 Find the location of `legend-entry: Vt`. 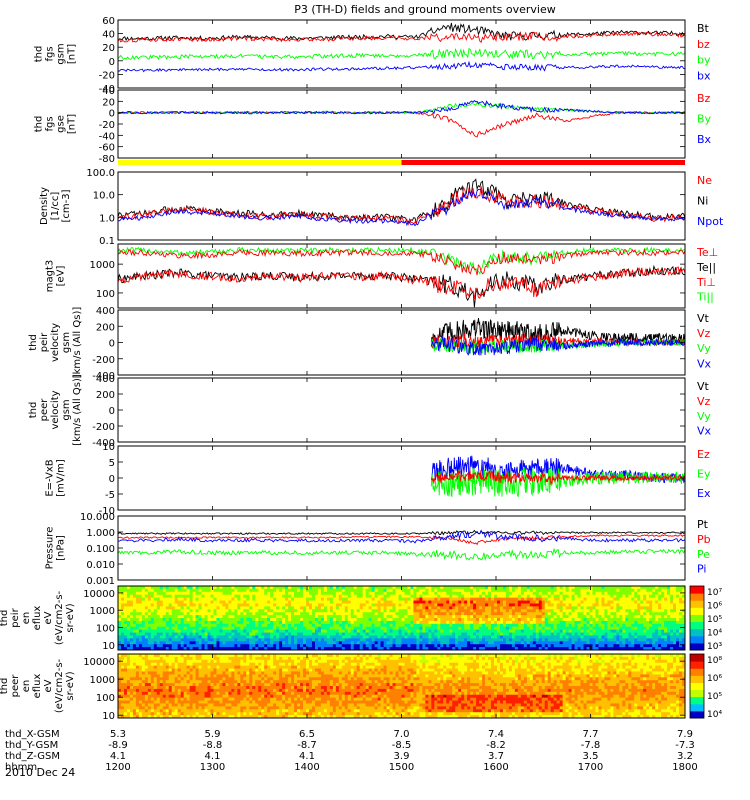

legend-entry: Vt is located at coordinates (703, 386).